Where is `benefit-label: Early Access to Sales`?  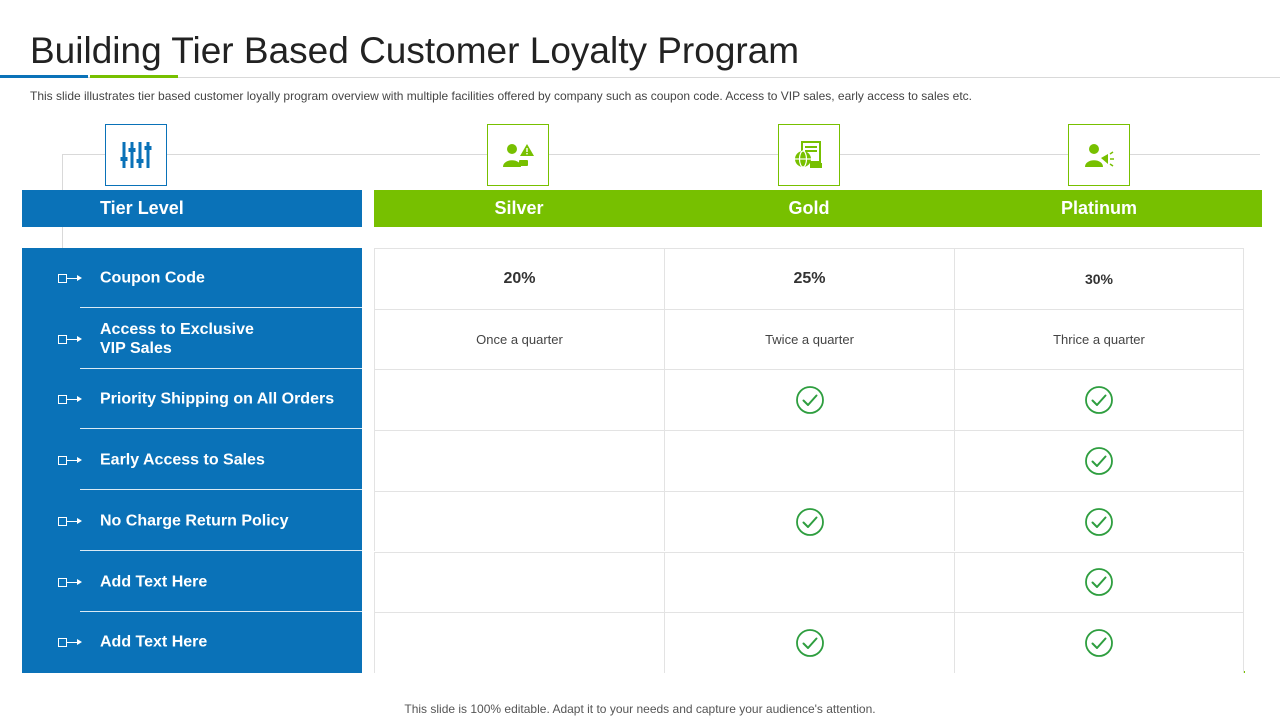 benefit-label: Early Access to Sales is located at coordinates (182, 460).